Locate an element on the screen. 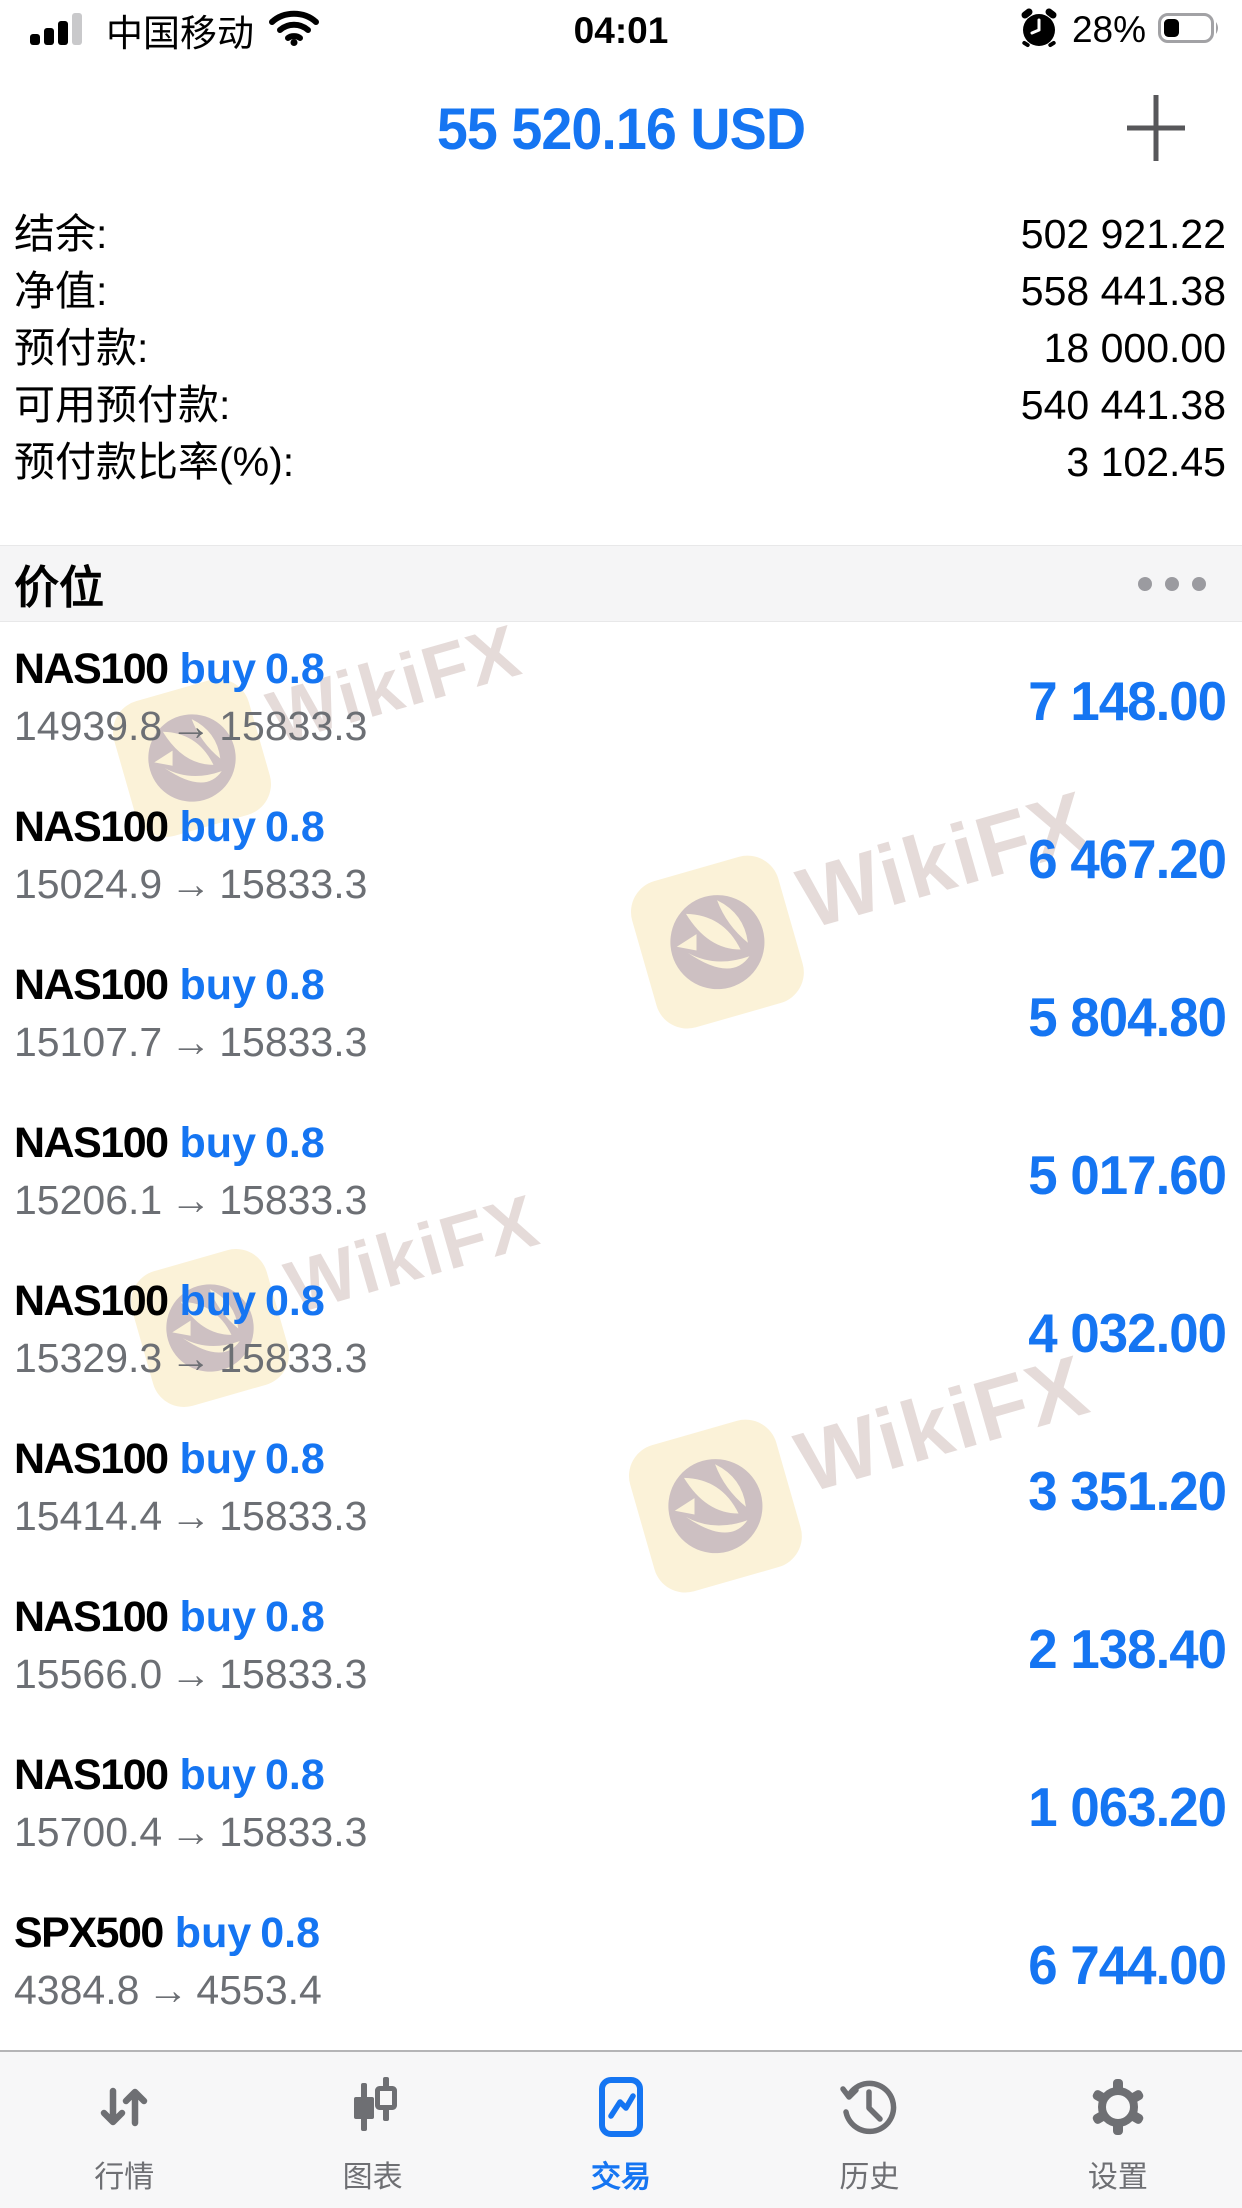 Image resolution: width=1242 pixels, height=2208 pixels. position-profit: 1 063.20 is located at coordinates (1127, 1807).